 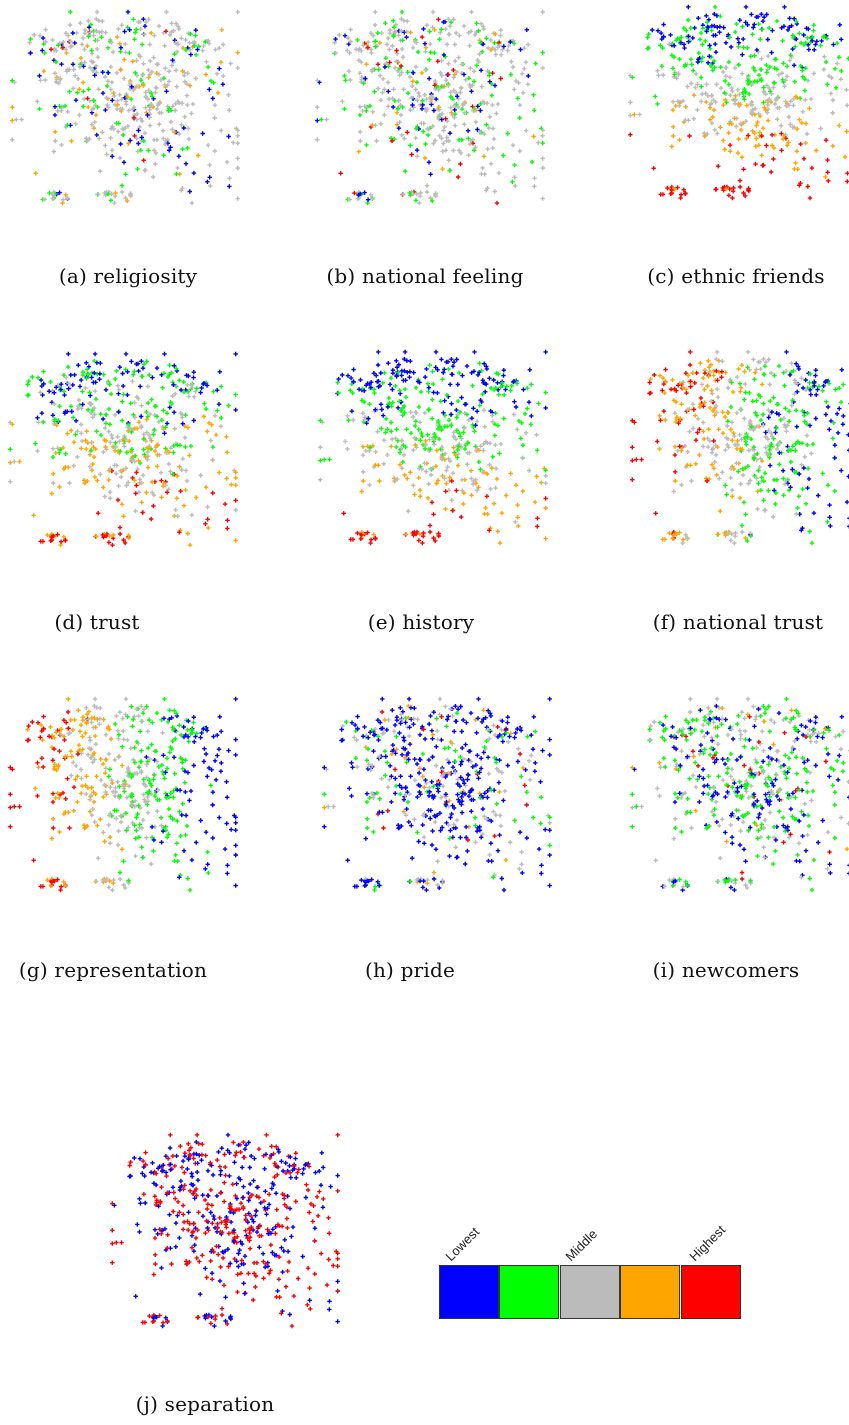 What do you see at coordinates (739, 794) in the screenshot?
I see `scatter-plot-i` at bounding box center [739, 794].